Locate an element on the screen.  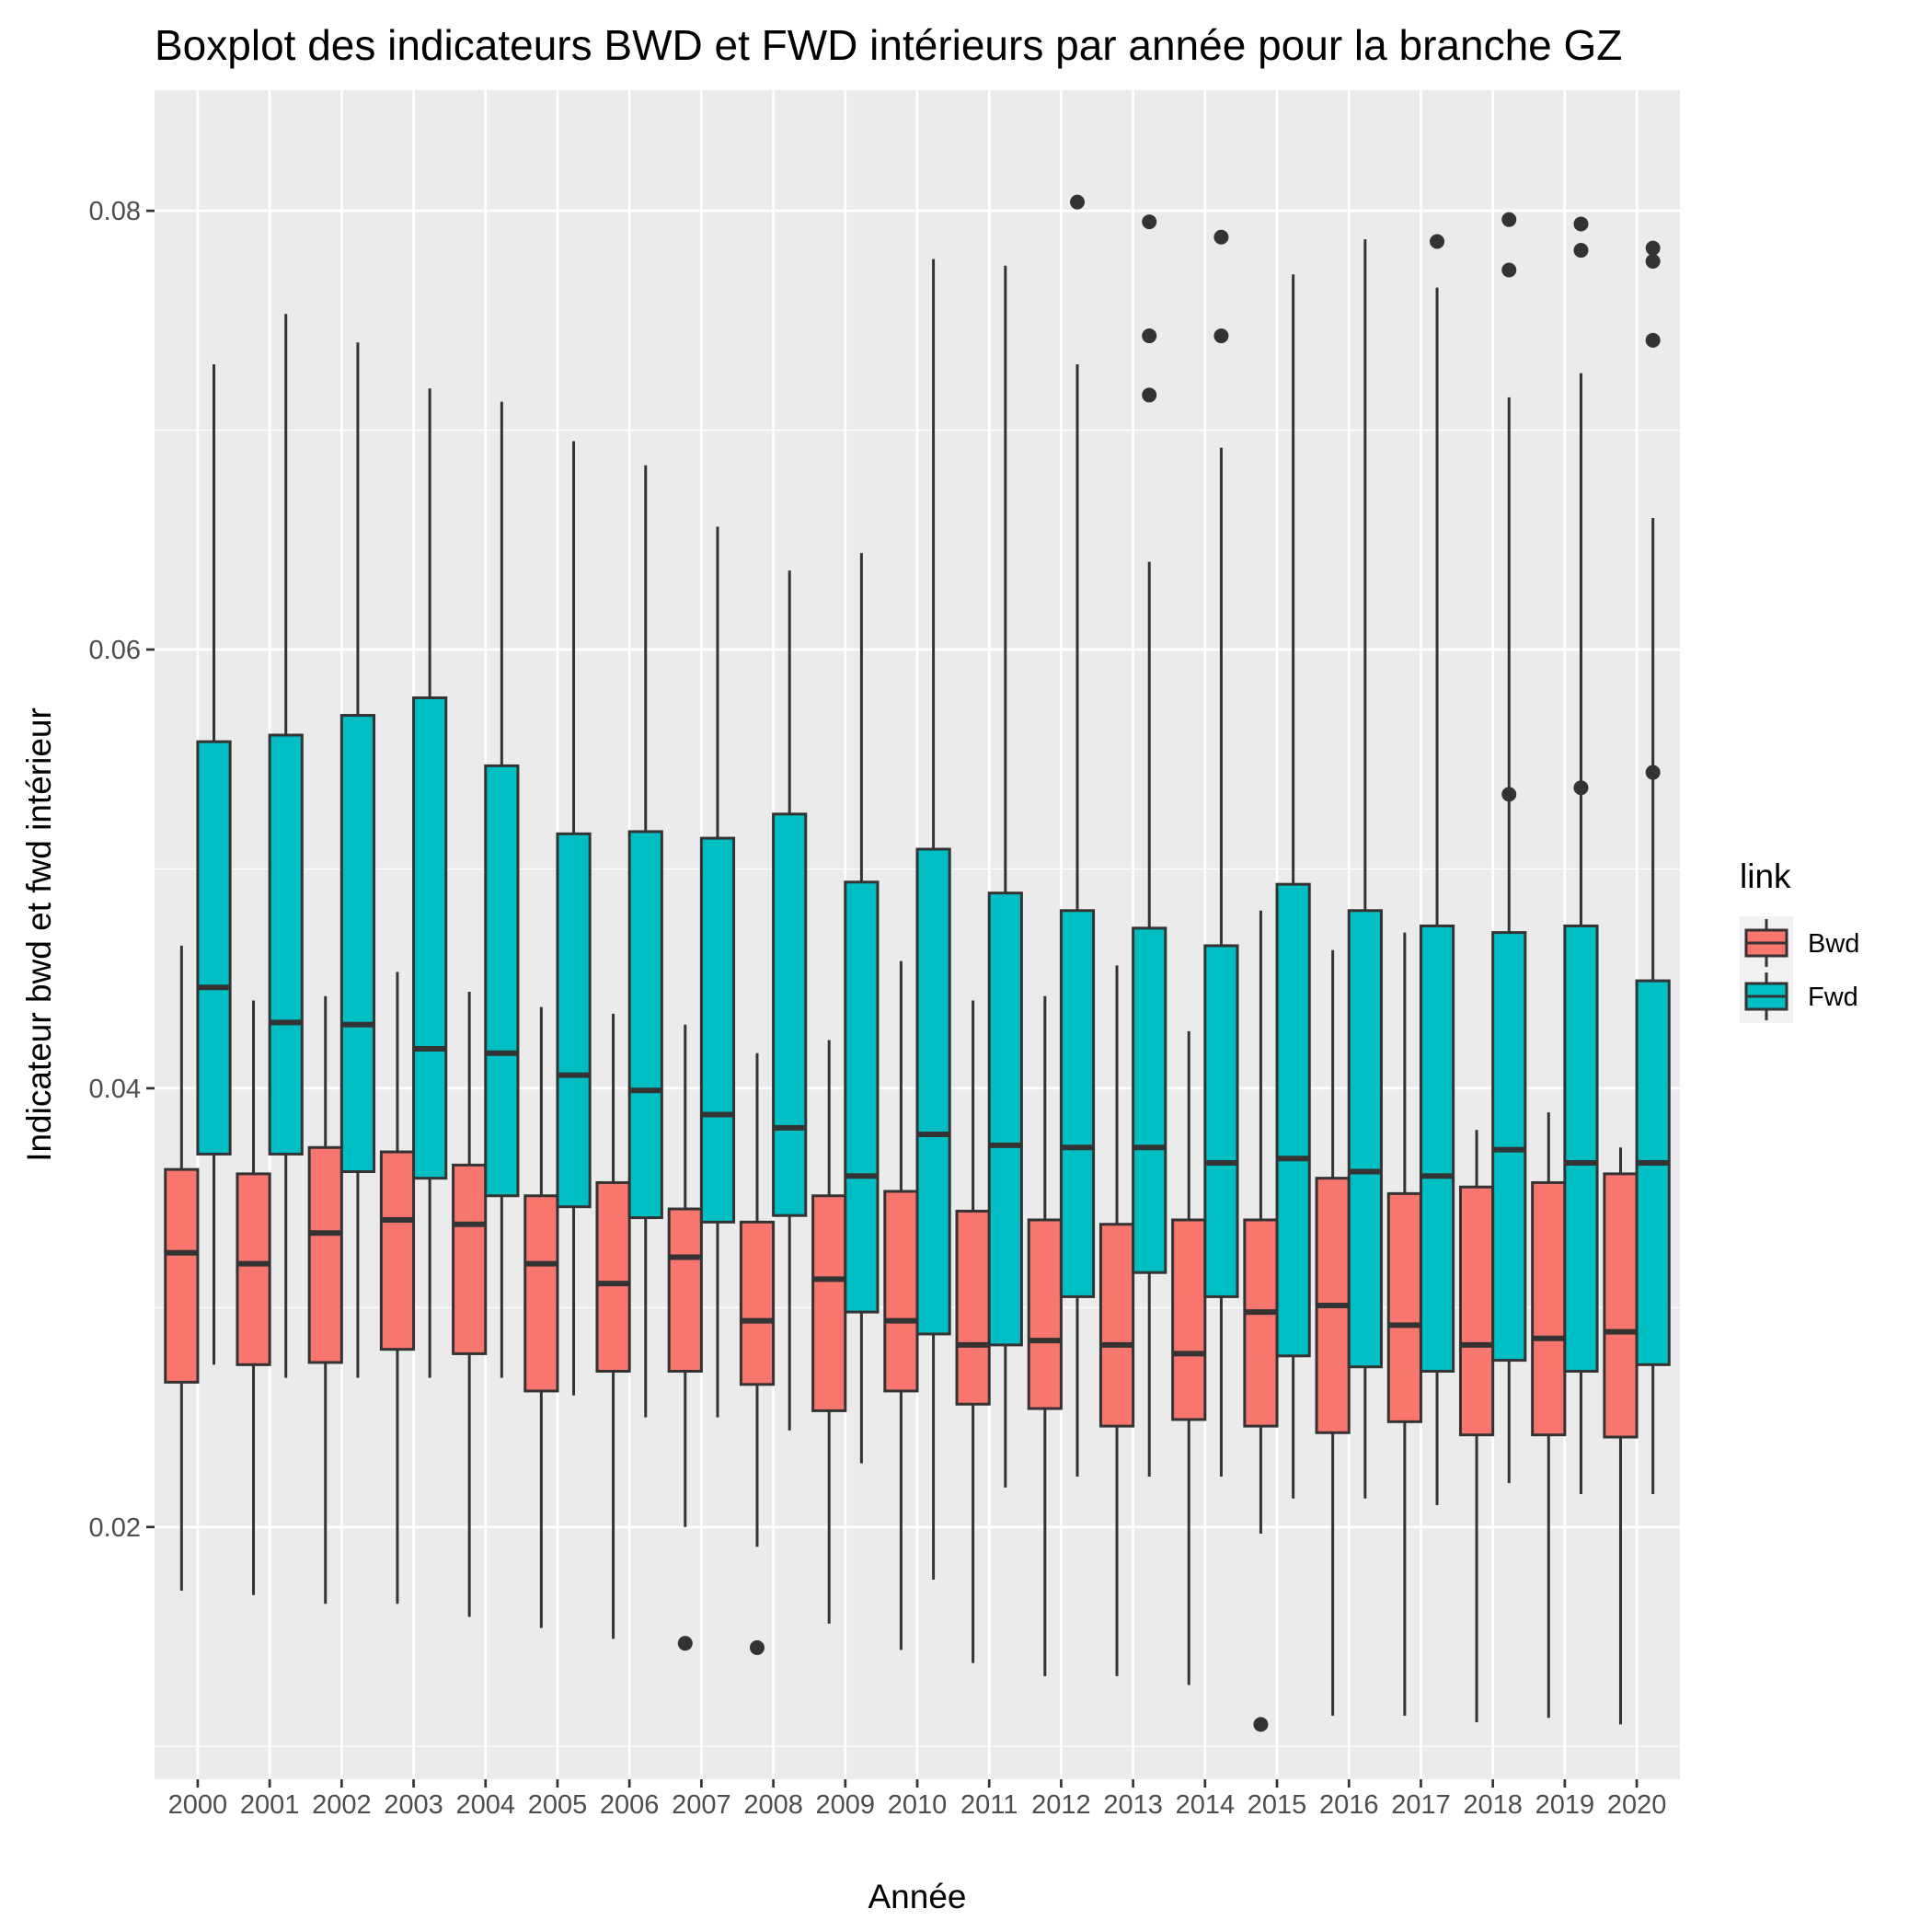
box-bwd-2015 is located at coordinates (1261, 1321).